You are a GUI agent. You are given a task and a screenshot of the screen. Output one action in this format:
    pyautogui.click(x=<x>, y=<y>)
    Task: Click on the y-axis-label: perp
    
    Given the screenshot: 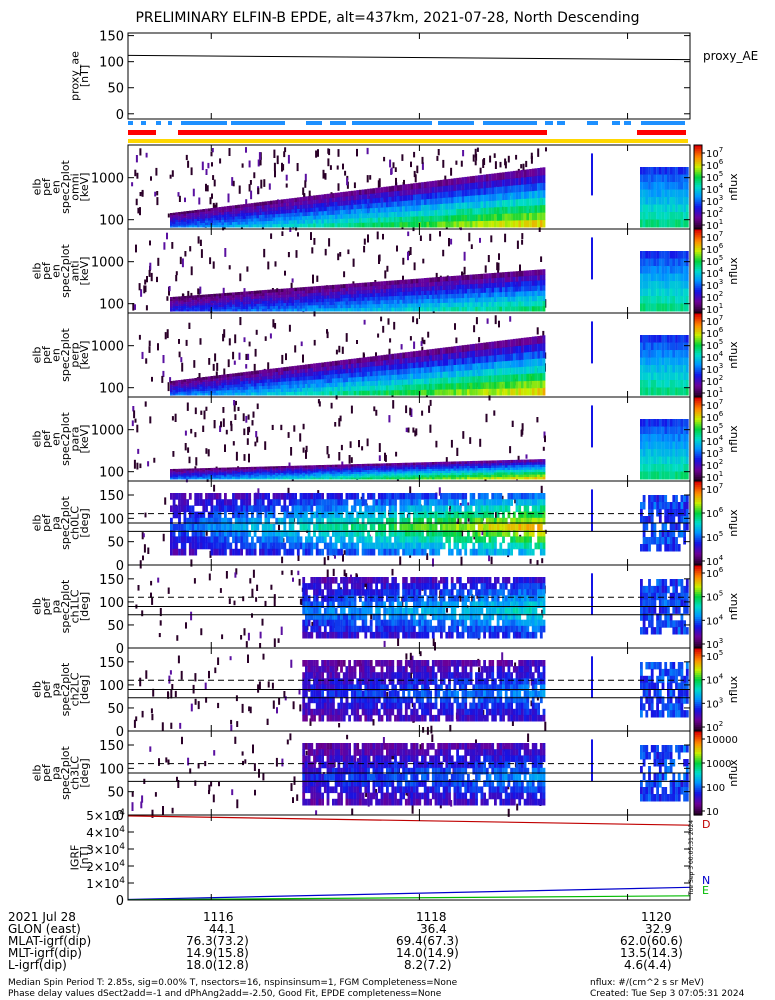 What is the action you would take?
    pyautogui.click(x=74, y=354)
    